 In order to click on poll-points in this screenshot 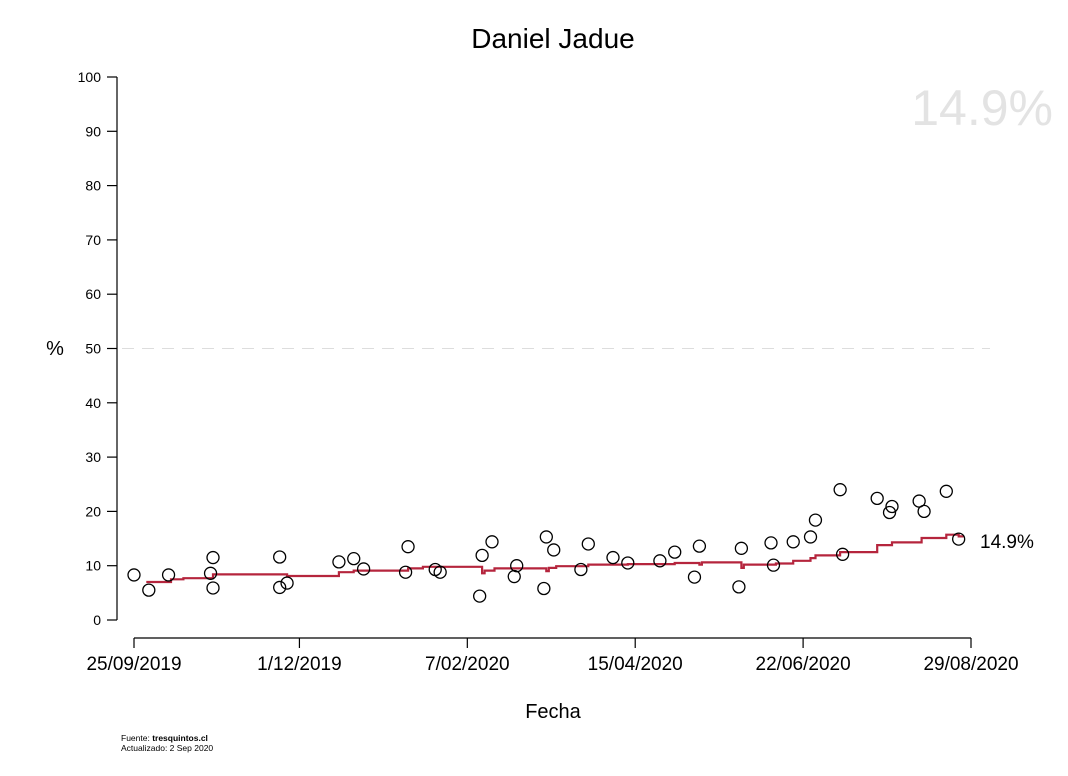, I will do `click(546, 543)`.